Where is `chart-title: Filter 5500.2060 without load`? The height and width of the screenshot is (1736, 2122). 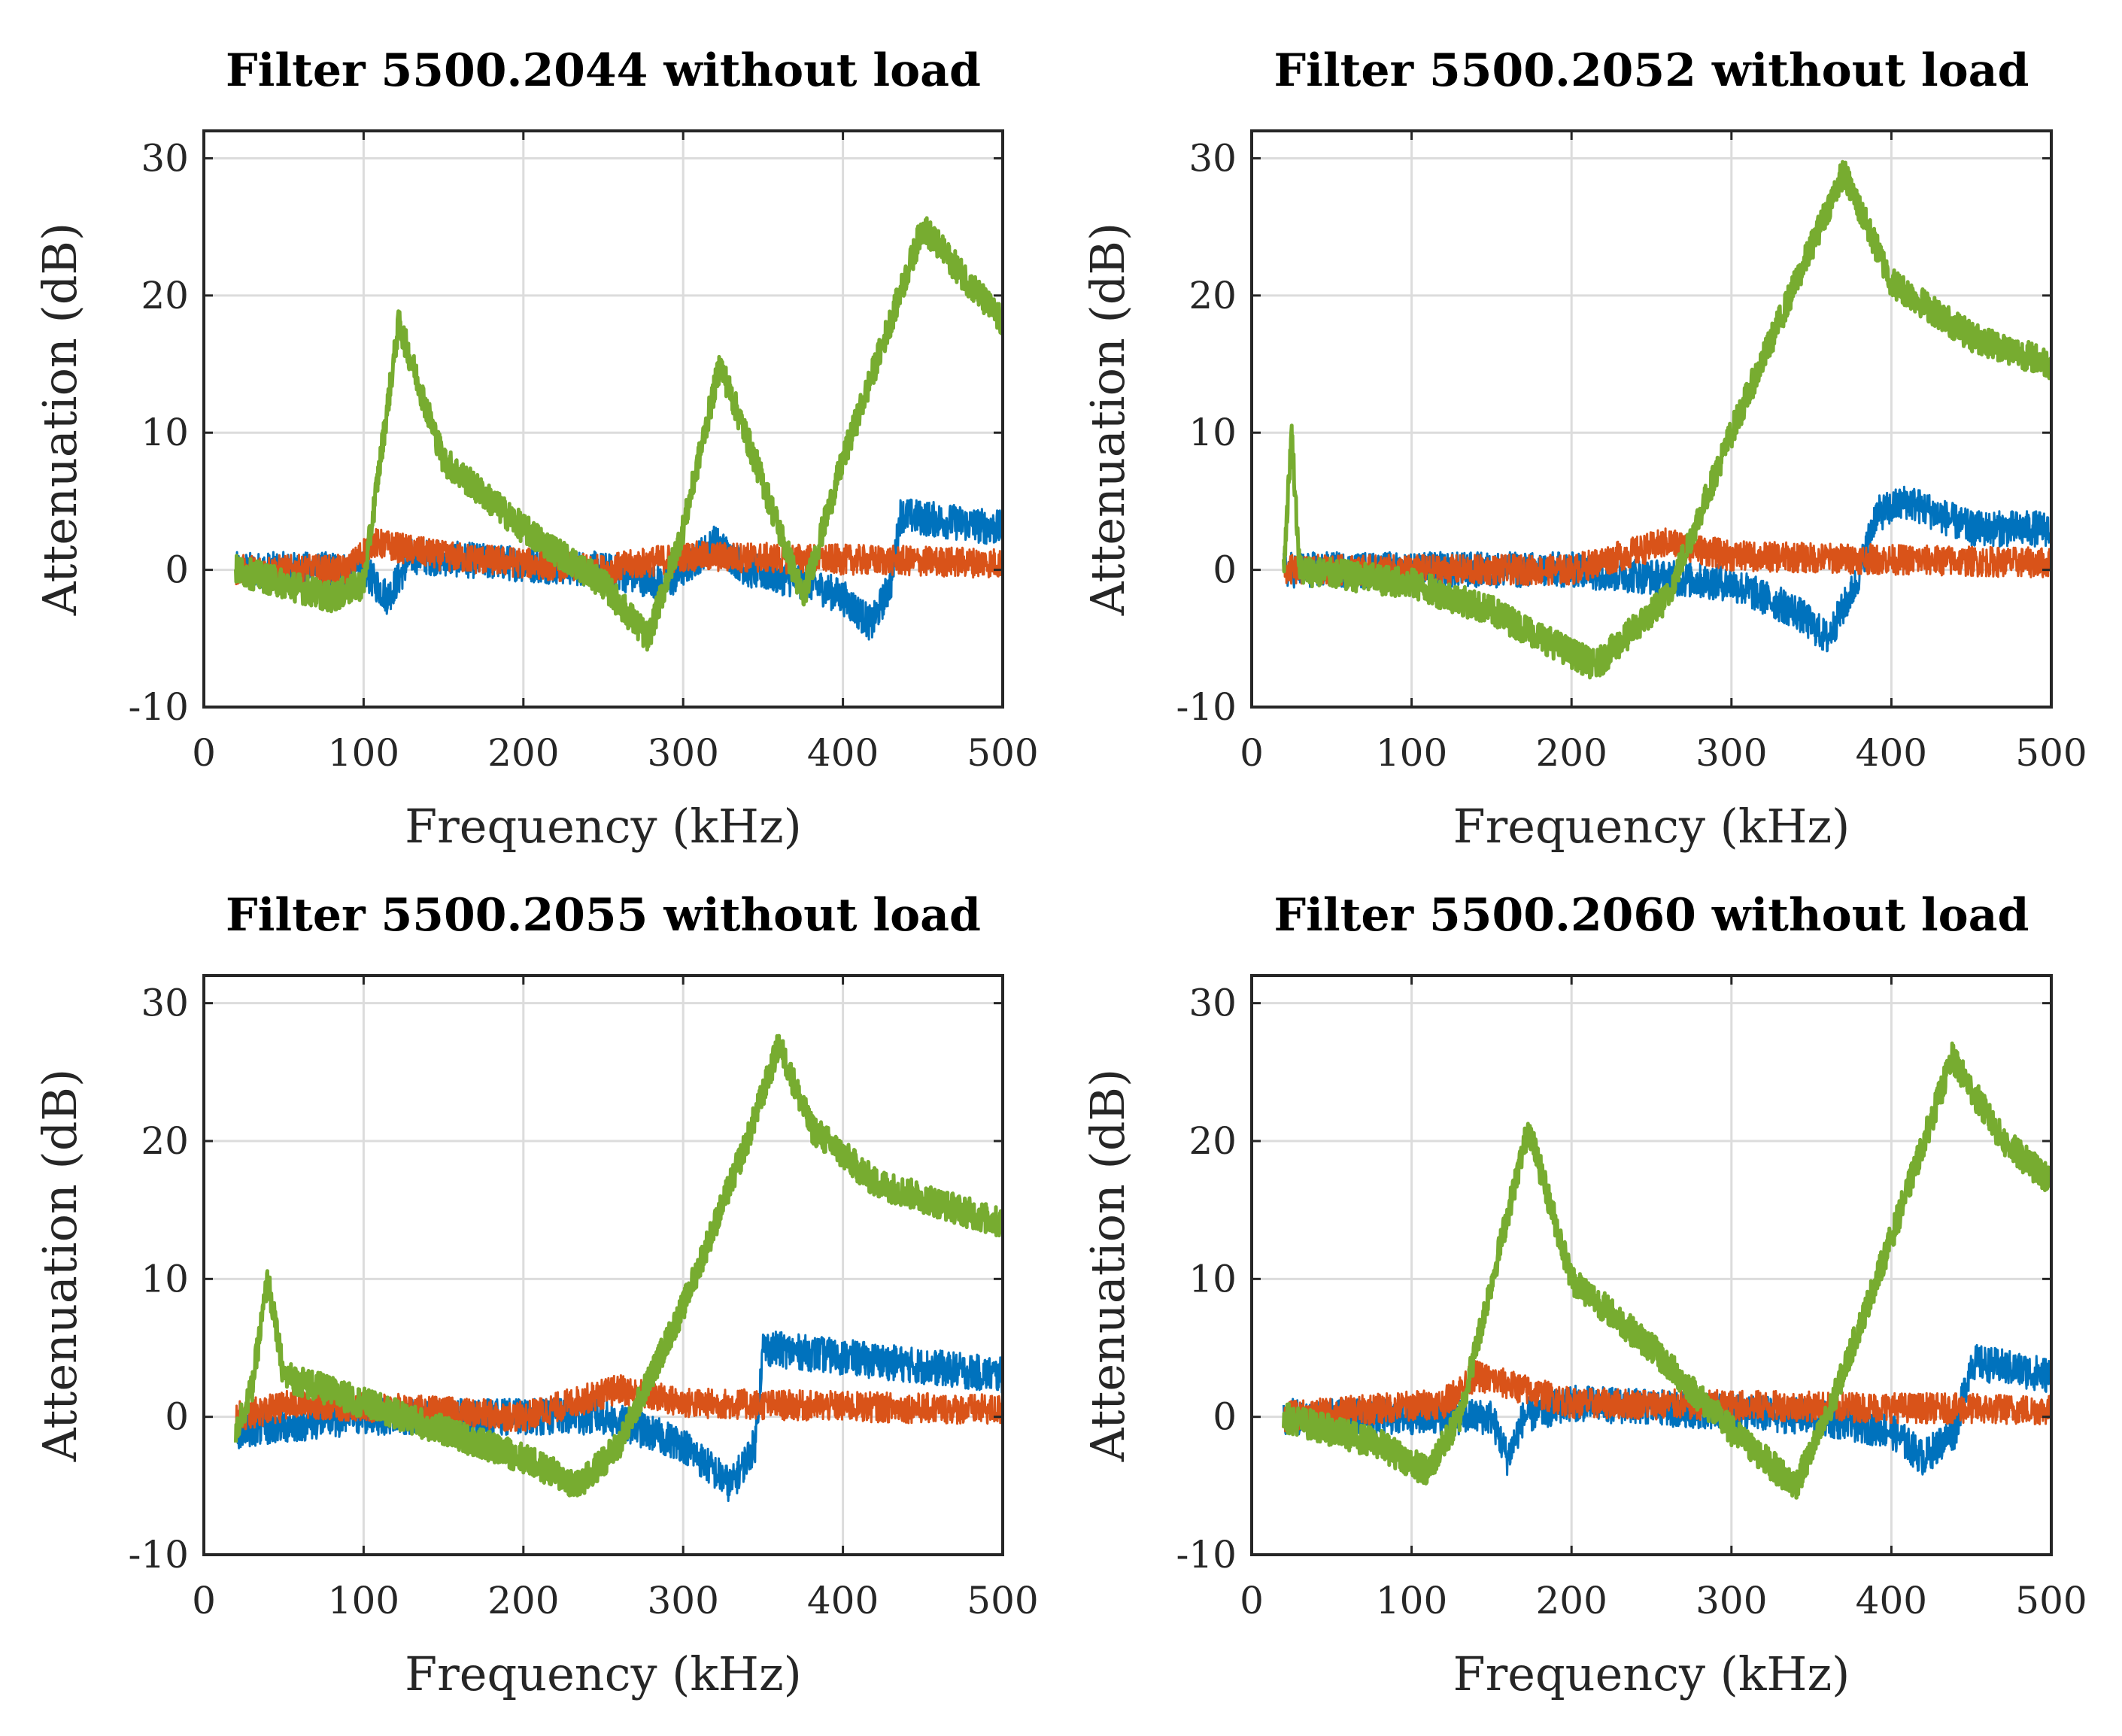
chart-title: Filter 5500.2060 without load is located at coordinates (1651, 915).